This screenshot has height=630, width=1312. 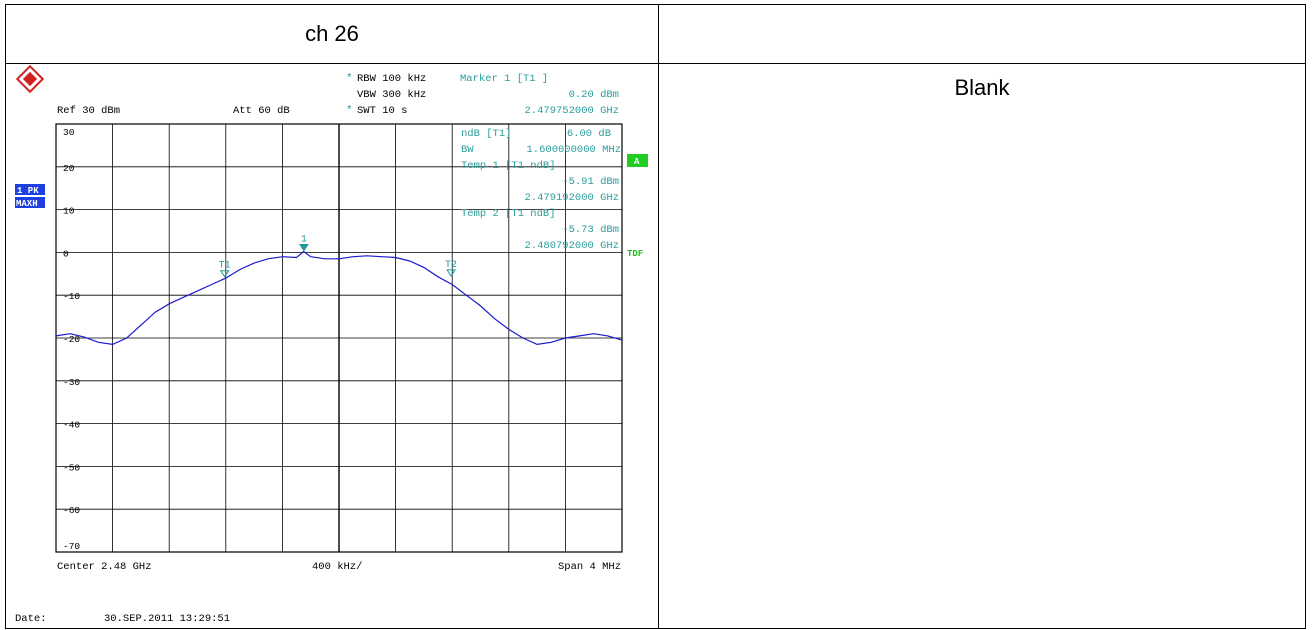 I want to click on date-label: Date:, so click(x=31, y=619).